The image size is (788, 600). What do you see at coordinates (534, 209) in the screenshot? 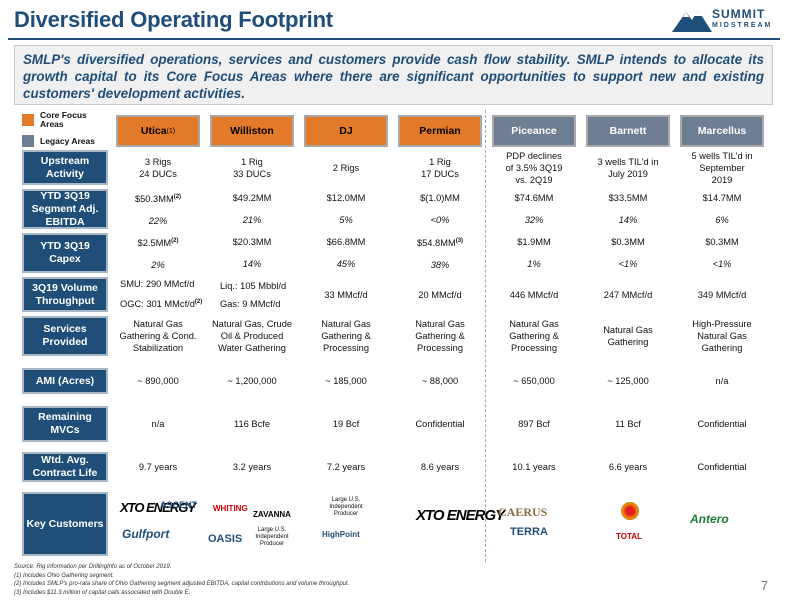
I see `cell-ebitda-piceance: $74.6MM 32%` at bounding box center [534, 209].